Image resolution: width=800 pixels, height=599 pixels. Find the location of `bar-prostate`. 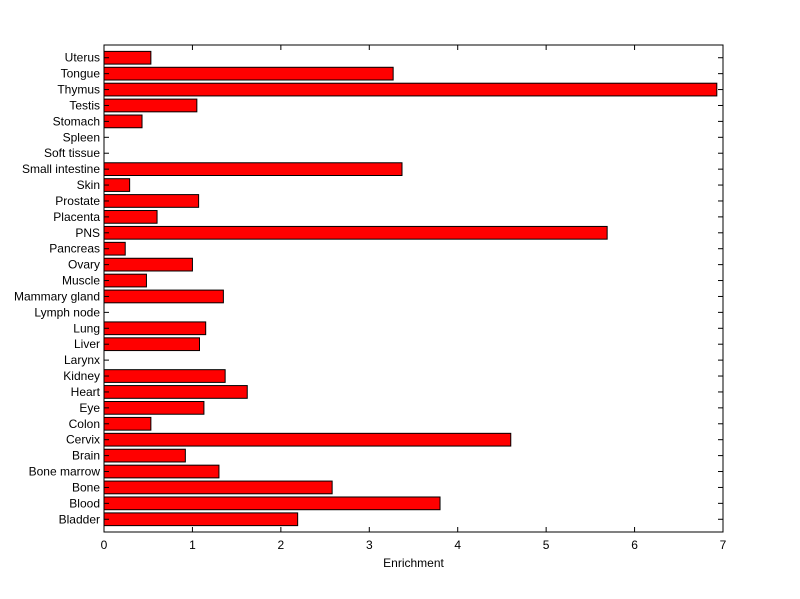

bar-prostate is located at coordinates (151, 201).